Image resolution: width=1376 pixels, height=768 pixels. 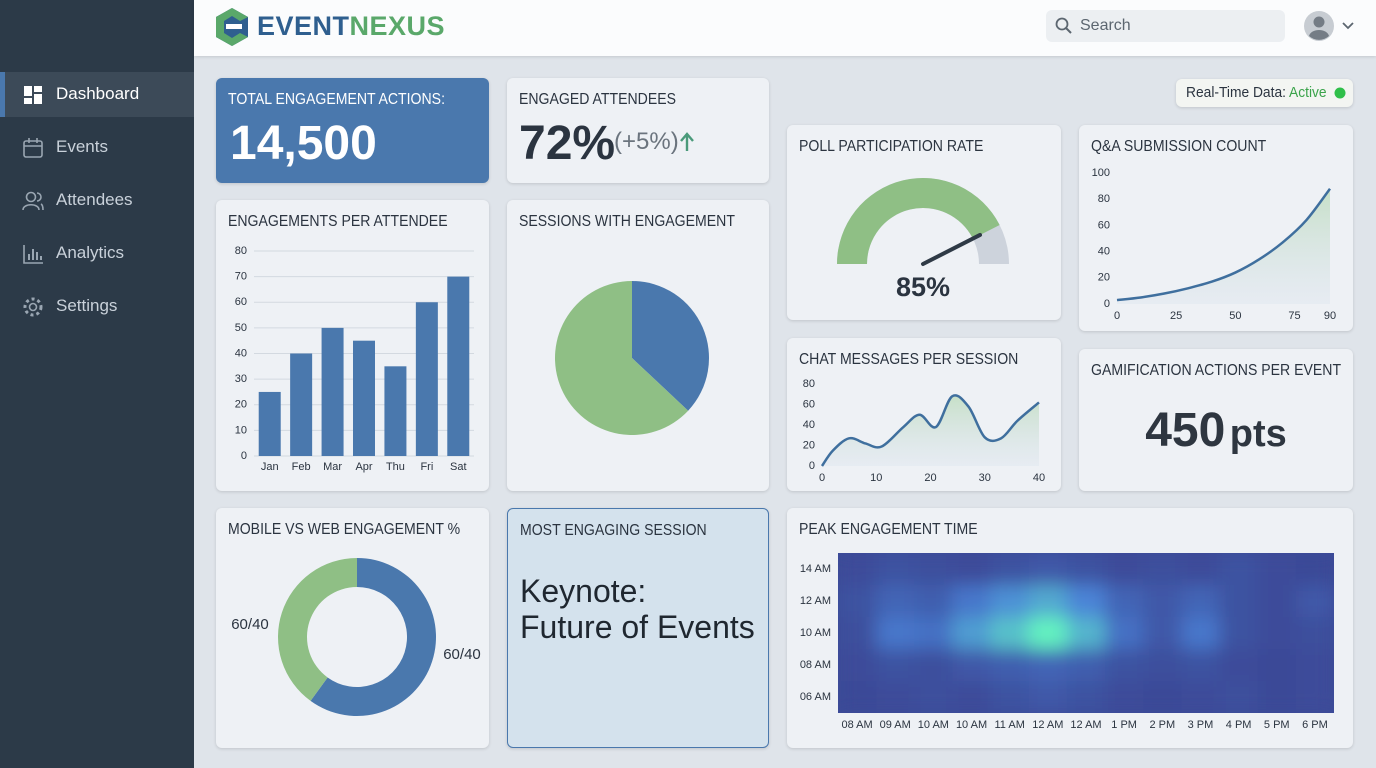 What do you see at coordinates (909, 359) in the screenshot?
I see `card-title: CHAT MESSAGES PER SESSION` at bounding box center [909, 359].